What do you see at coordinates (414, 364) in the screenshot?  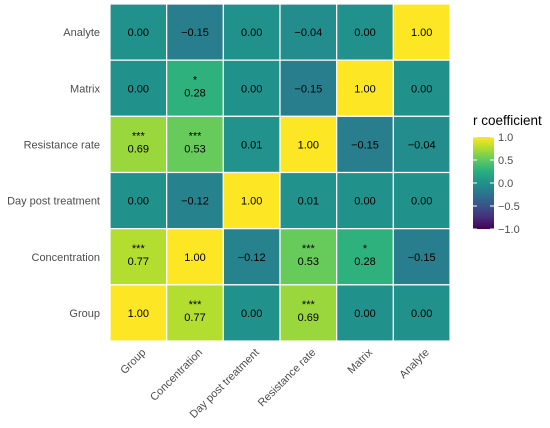 I see `column-label: Analyte` at bounding box center [414, 364].